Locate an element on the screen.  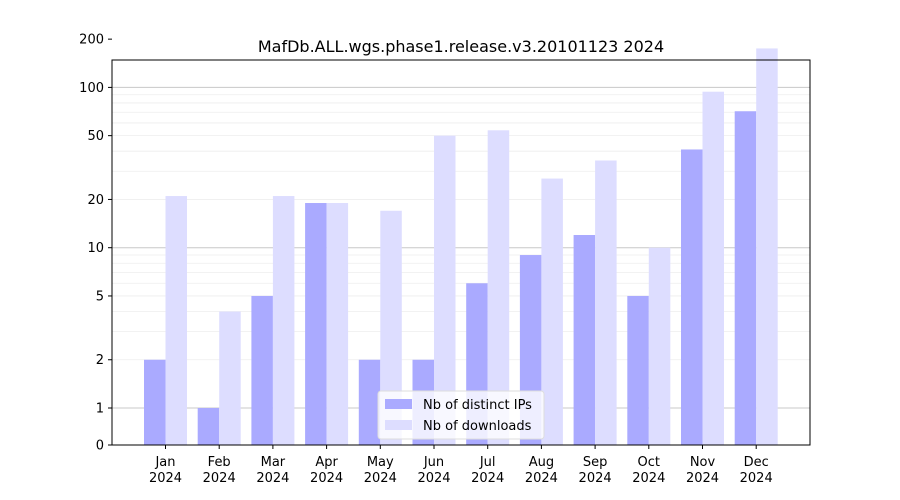
y-tick-label: 10 is located at coordinates (95, 248).